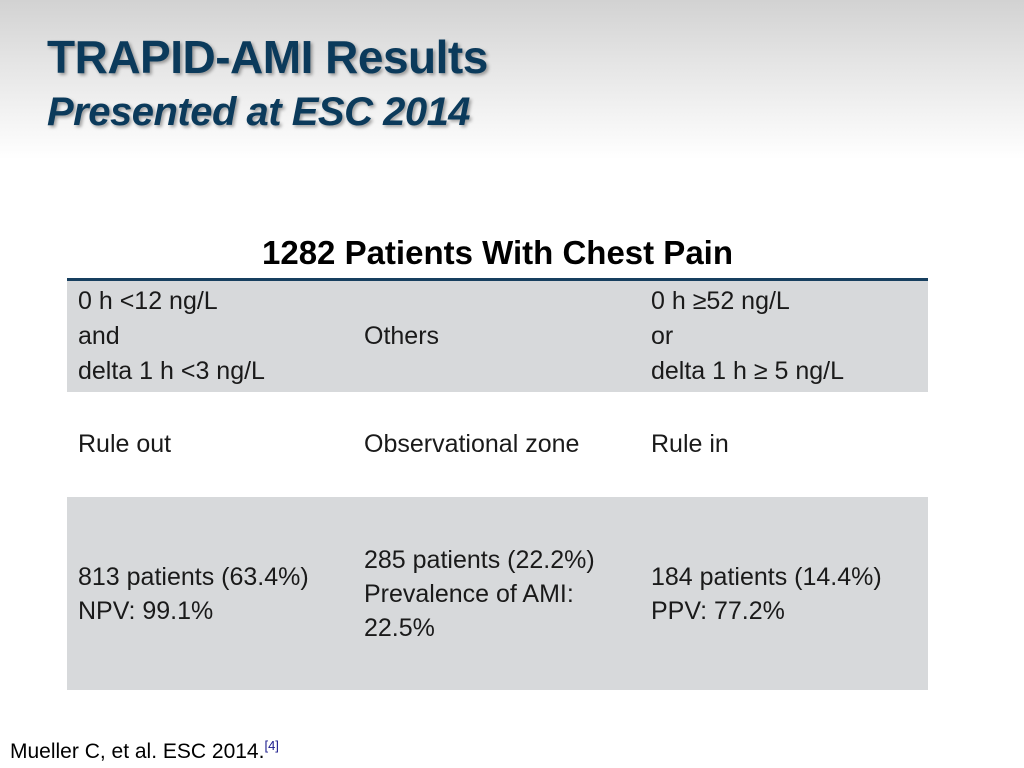 This screenshot has width=1024, height=768. Describe the element at coordinates (193, 593) in the screenshot. I see `cell-rule-out-results: 813 patients (63.4%) NPV: 99.1%` at that location.